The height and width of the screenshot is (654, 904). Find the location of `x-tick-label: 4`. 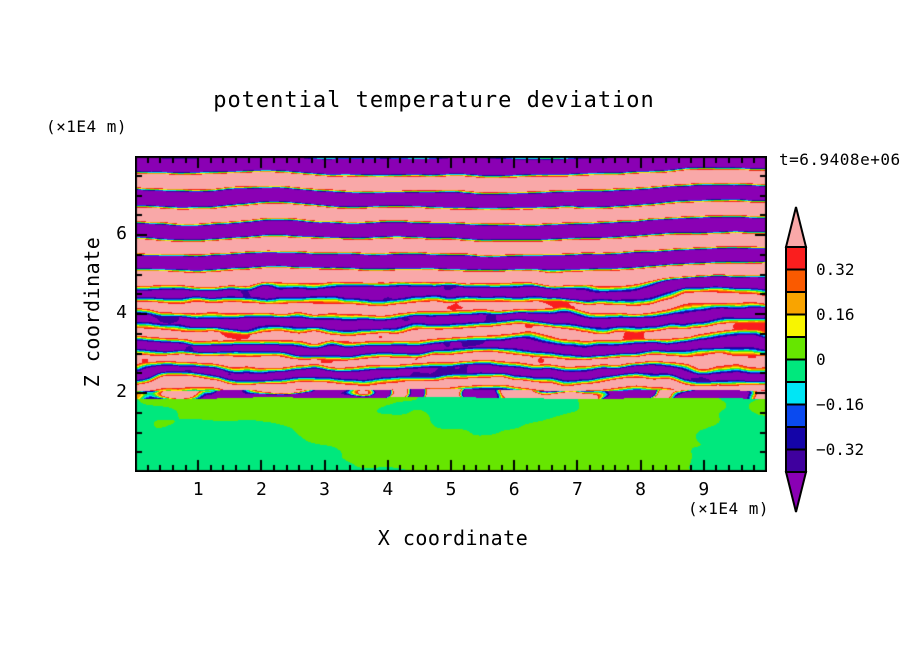

x-tick-label: 4 is located at coordinates (388, 489).